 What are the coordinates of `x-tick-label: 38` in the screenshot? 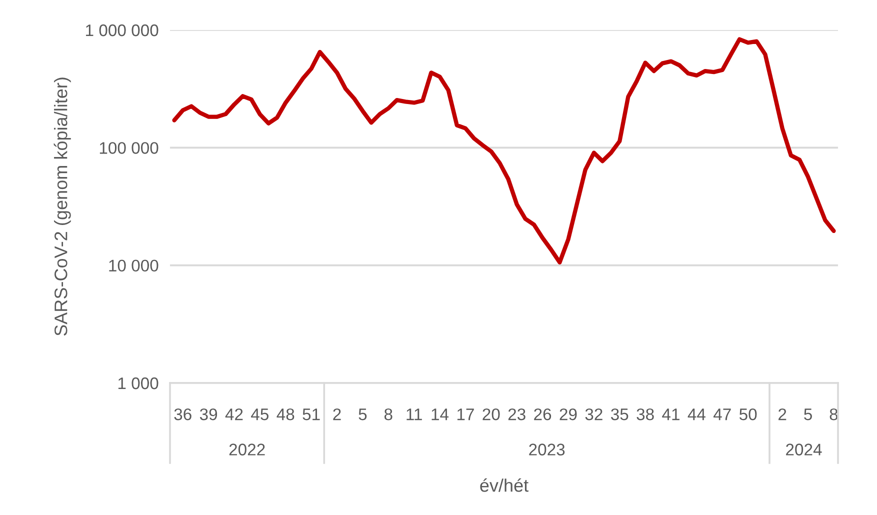 It's located at (645, 414).